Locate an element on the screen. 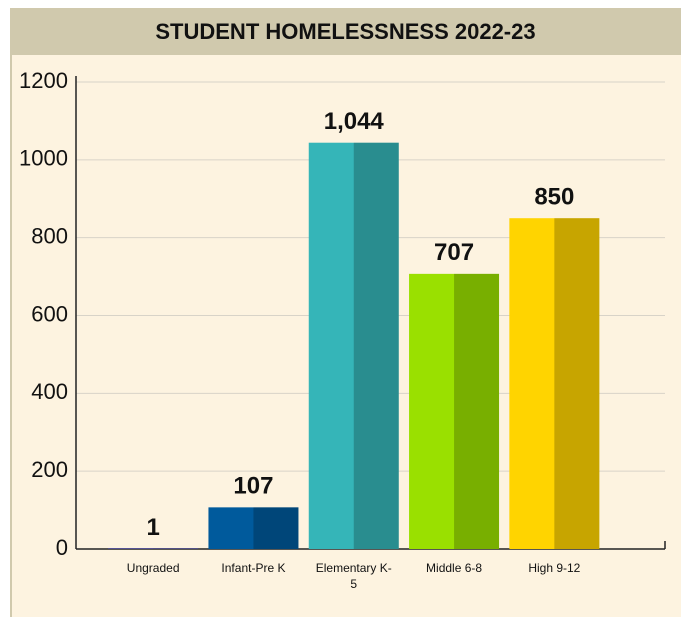  value-label: 707 is located at coordinates (454, 252).